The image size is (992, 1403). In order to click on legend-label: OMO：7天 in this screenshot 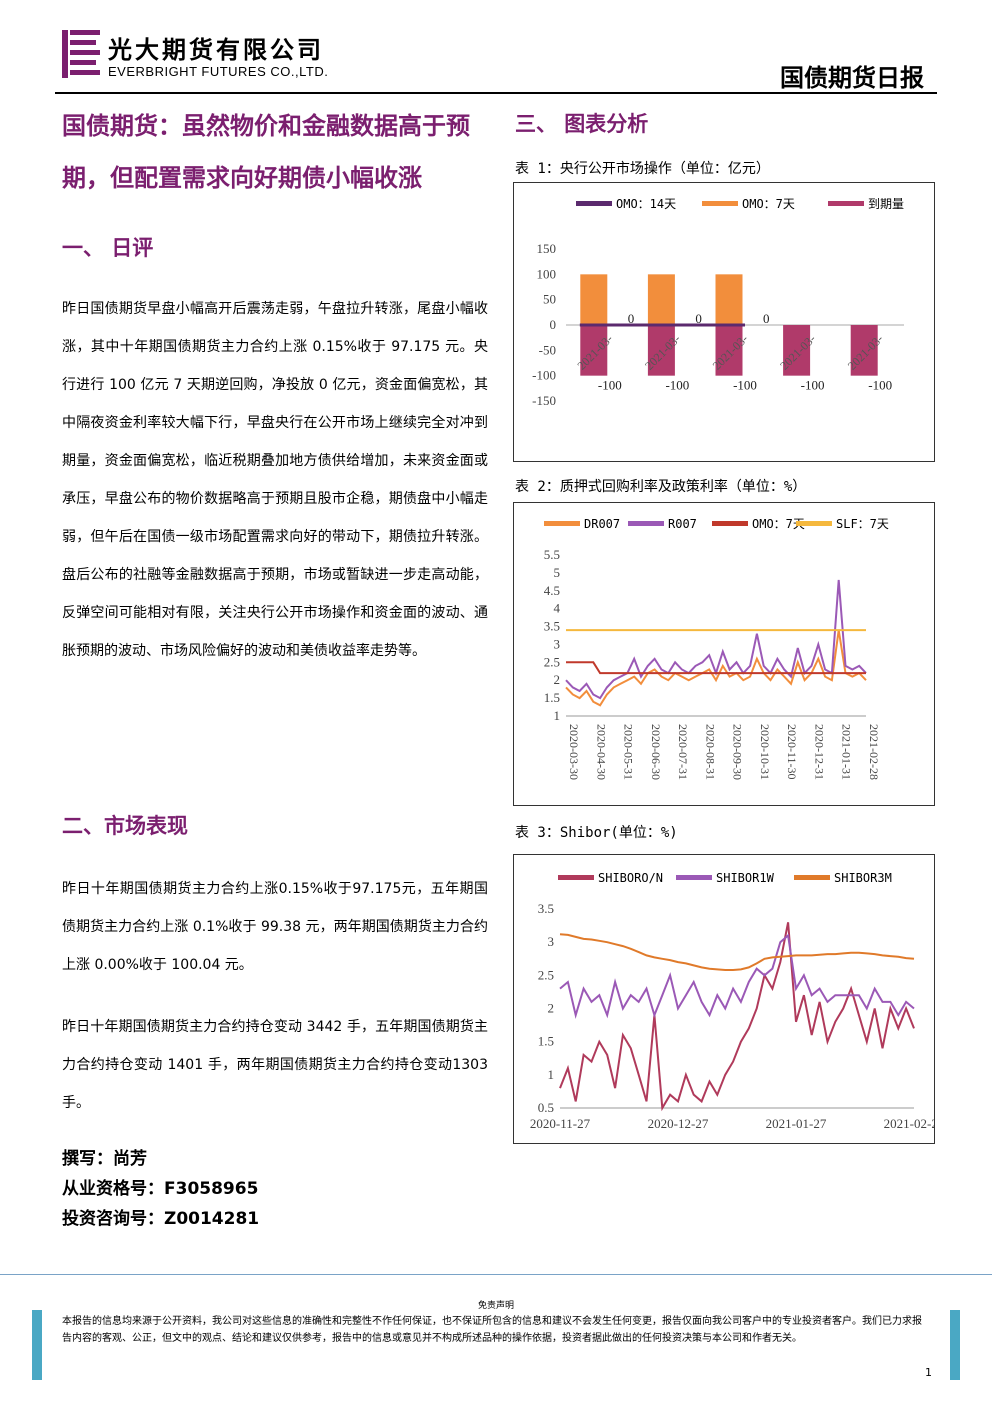, I will do `click(778, 524)`.